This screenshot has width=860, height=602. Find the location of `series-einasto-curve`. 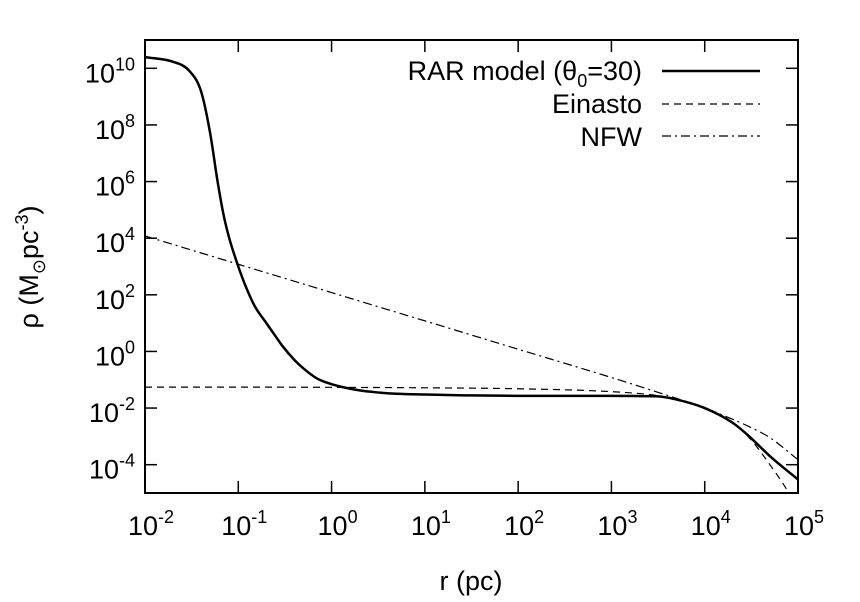

series-einasto-curve is located at coordinates (467, 439).